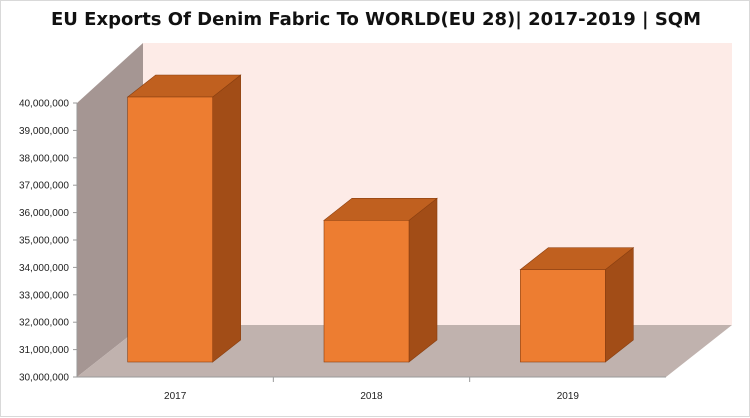 Image resolution: width=750 pixels, height=418 pixels. I want to click on bar-2018, so click(380, 280).